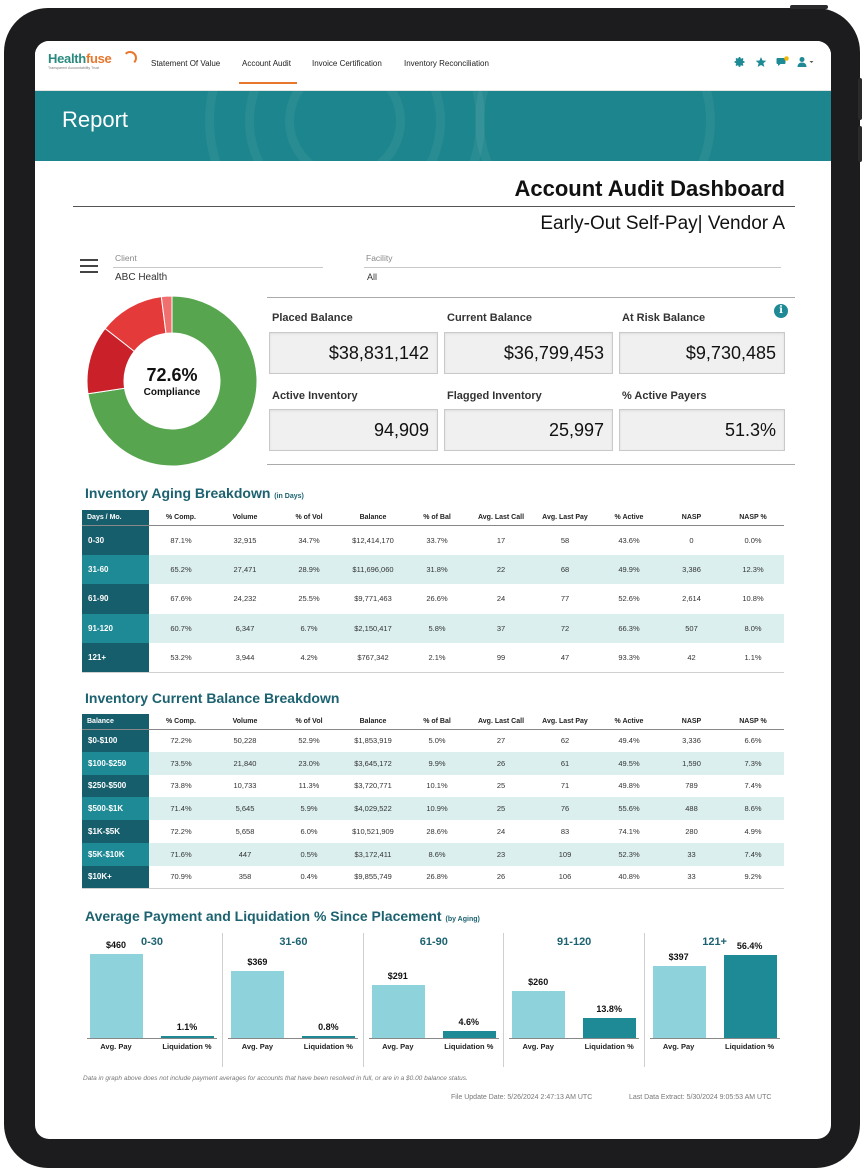 The image size is (865, 1172). I want to click on balance-row-label: $100-$250, so click(115, 763).